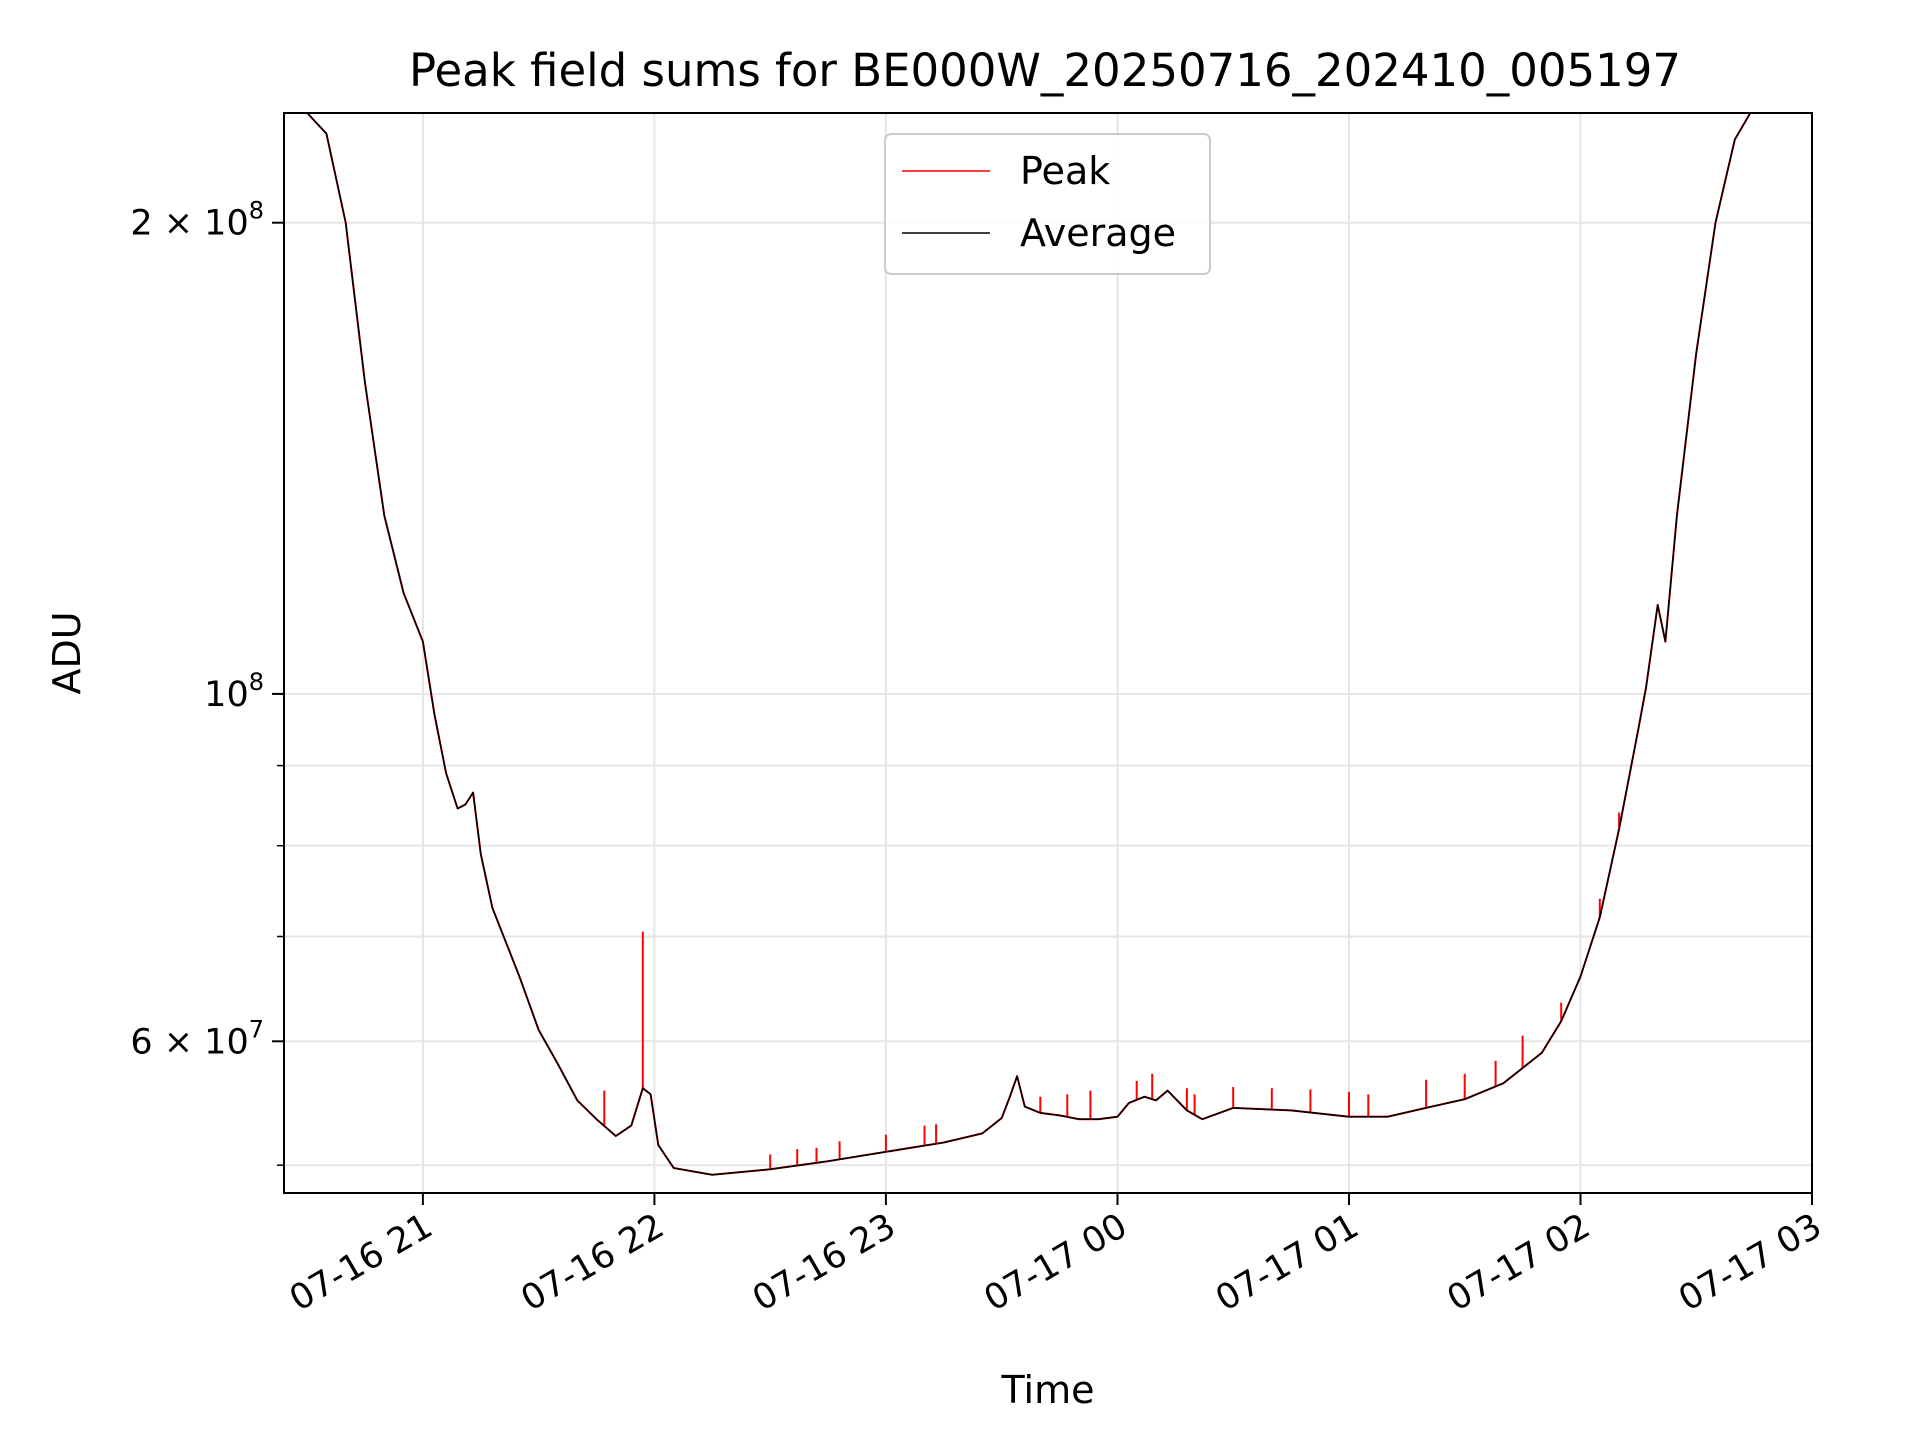 The image size is (1920, 1440). I want to click on y-tick-label: 6 × 107, so click(197, 1038).